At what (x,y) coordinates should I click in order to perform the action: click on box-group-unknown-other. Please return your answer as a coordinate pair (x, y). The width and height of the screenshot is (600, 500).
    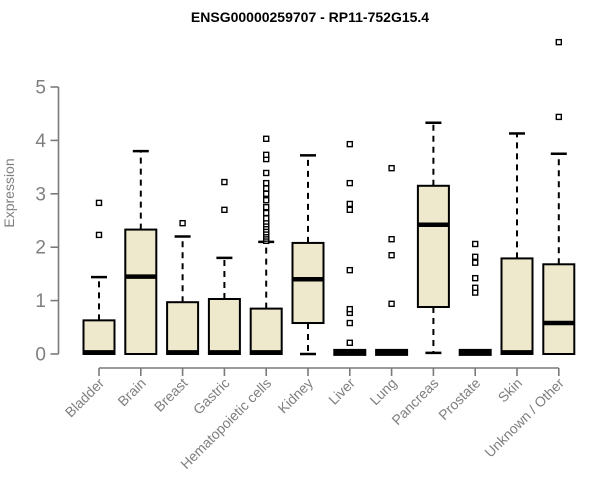
    Looking at the image, I should click on (559, 196).